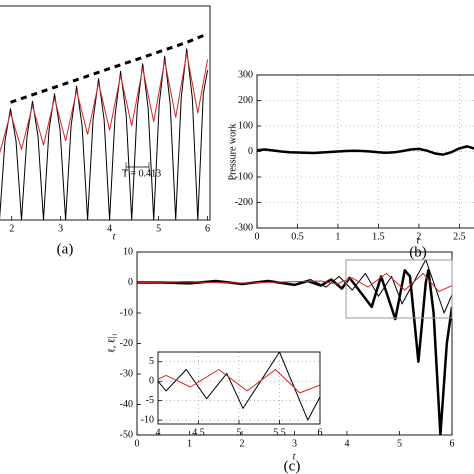  What do you see at coordinates (65, 249) in the screenshot?
I see `caption: (a)` at bounding box center [65, 249].